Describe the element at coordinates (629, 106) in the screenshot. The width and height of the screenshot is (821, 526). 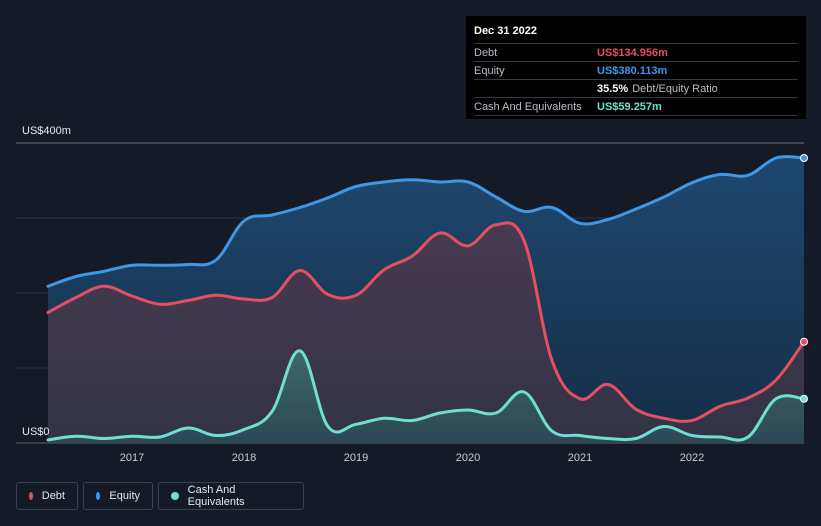
I see `tooltip-cash-value: US$59.257m` at that location.